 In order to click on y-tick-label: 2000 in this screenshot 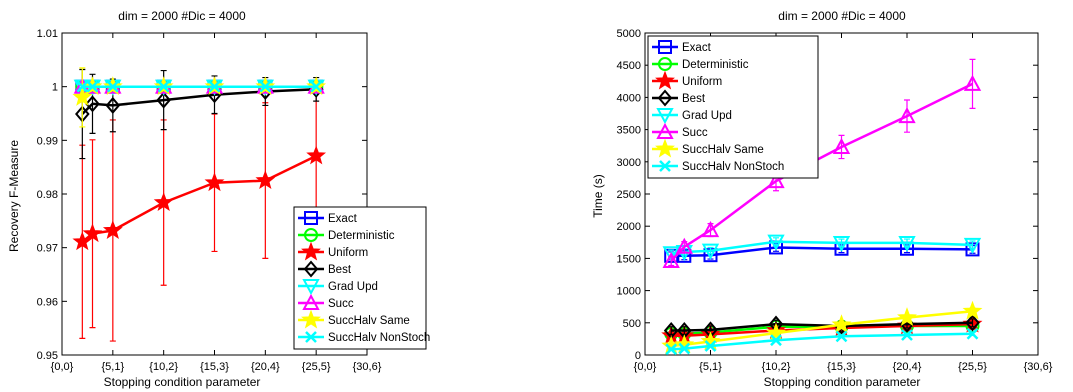, I will do `click(629, 227)`.